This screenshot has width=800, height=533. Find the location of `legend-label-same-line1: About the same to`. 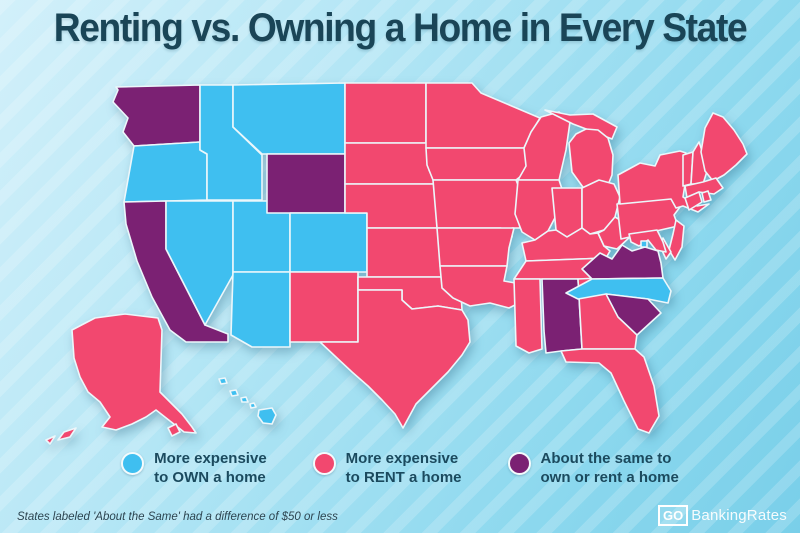

legend-label-same-line1: About the same to is located at coordinates (606, 458).